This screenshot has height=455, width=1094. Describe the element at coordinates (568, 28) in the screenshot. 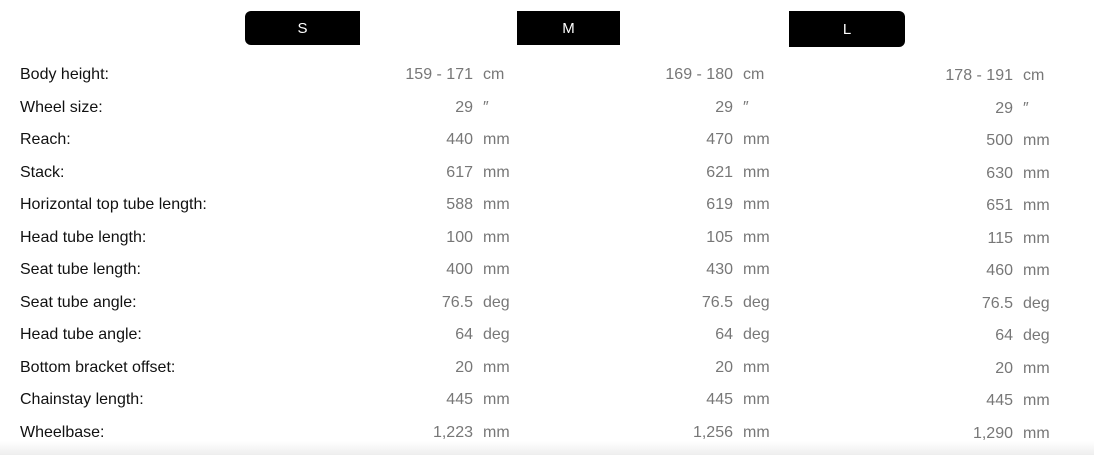

I see `size-tab-m: M` at that location.